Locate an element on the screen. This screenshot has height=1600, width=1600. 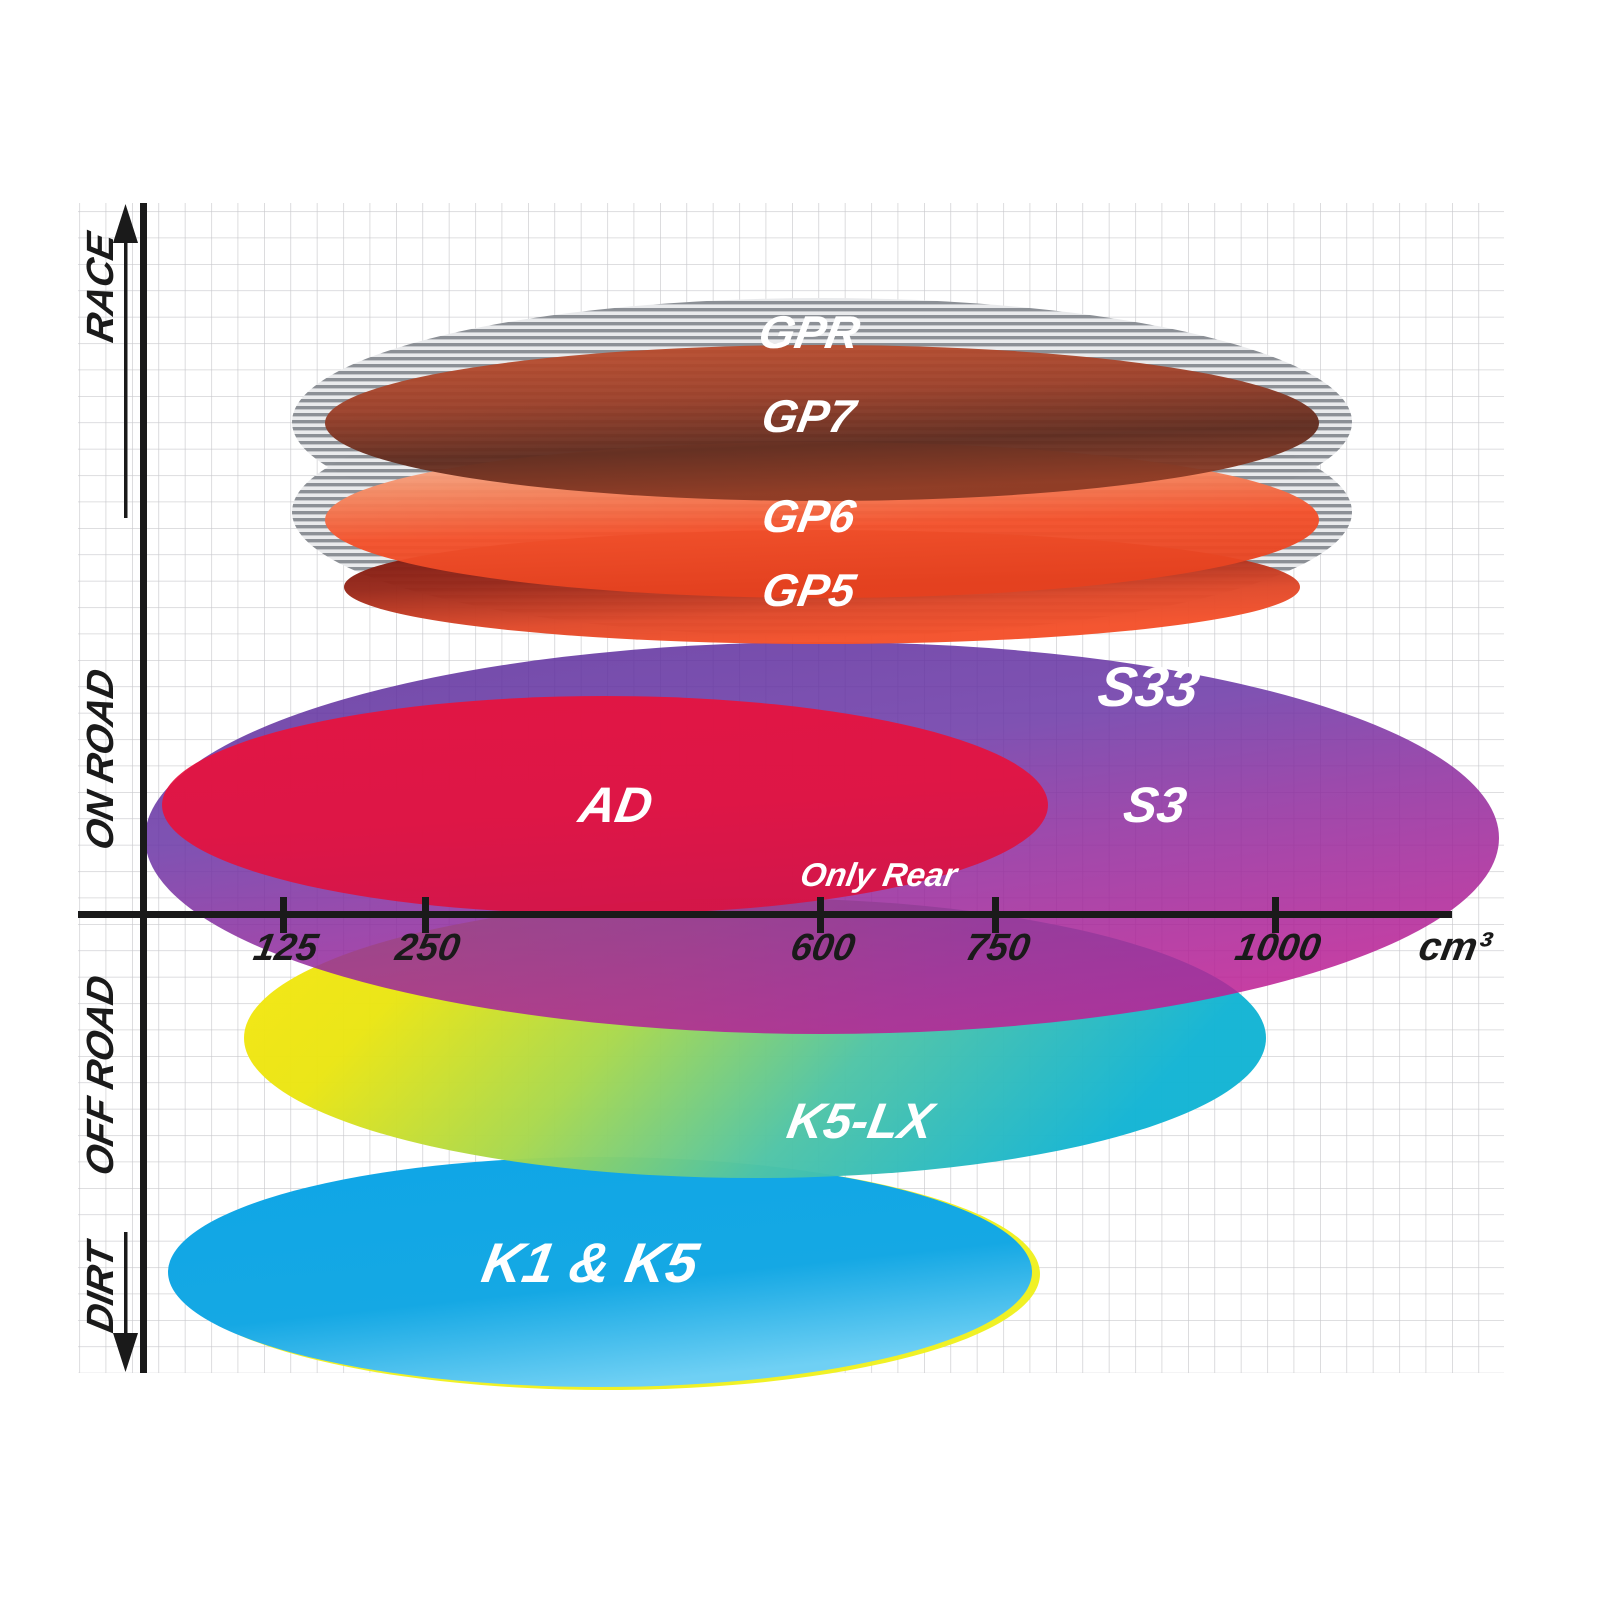
region-label-k5-lx: K5-LX is located at coordinates (862, 1120).